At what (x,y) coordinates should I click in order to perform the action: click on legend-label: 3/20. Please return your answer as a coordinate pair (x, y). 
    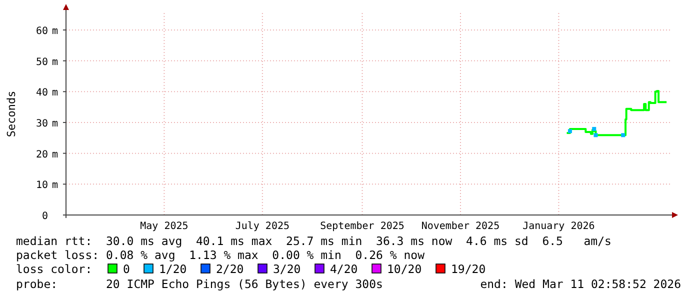
    Looking at the image, I should click on (287, 269).